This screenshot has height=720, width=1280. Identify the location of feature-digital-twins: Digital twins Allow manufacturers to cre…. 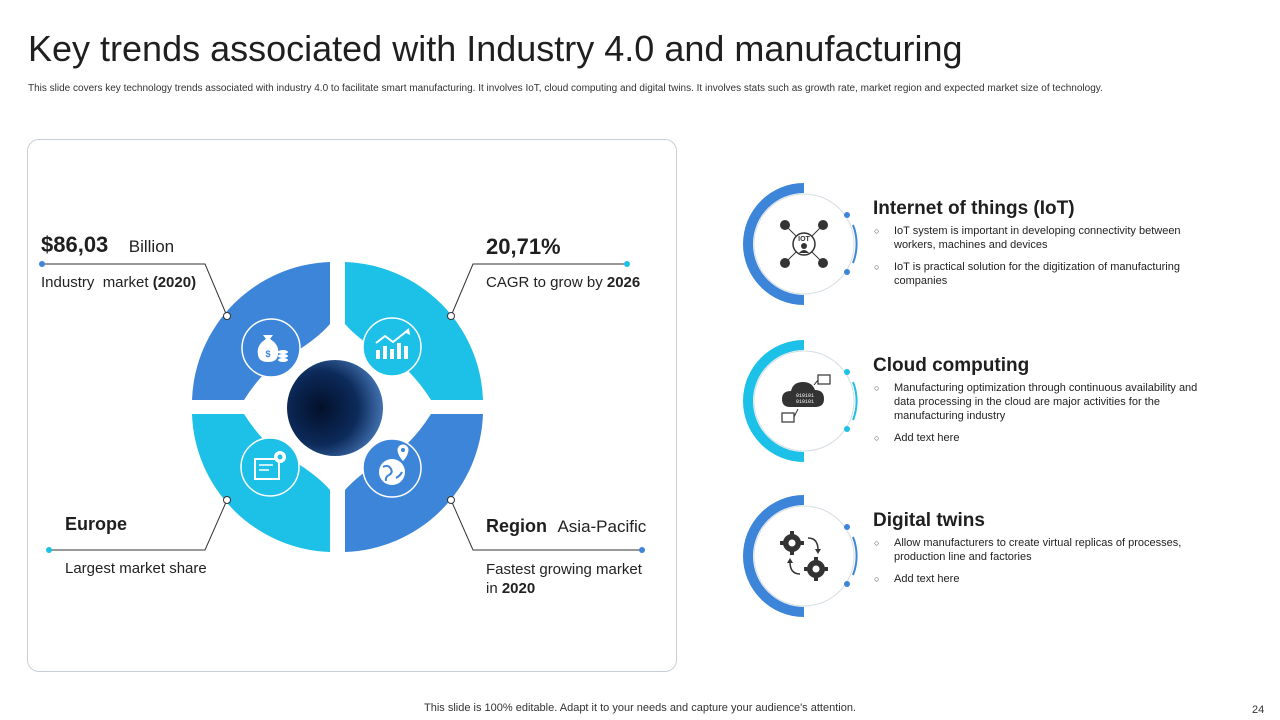
(1000, 557).